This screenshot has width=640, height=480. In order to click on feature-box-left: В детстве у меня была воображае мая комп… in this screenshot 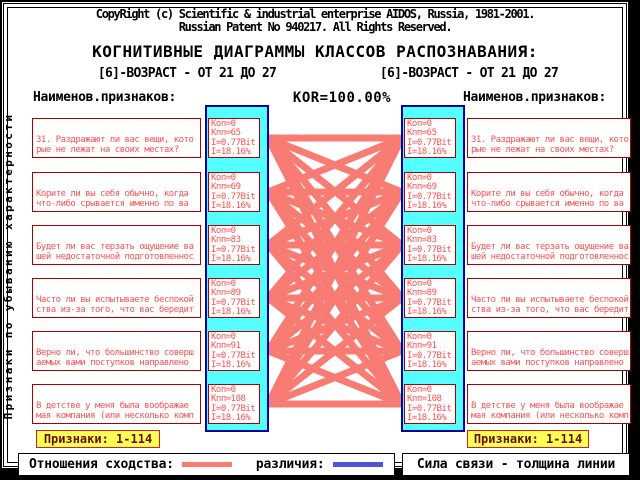, I will do `click(116, 404)`.